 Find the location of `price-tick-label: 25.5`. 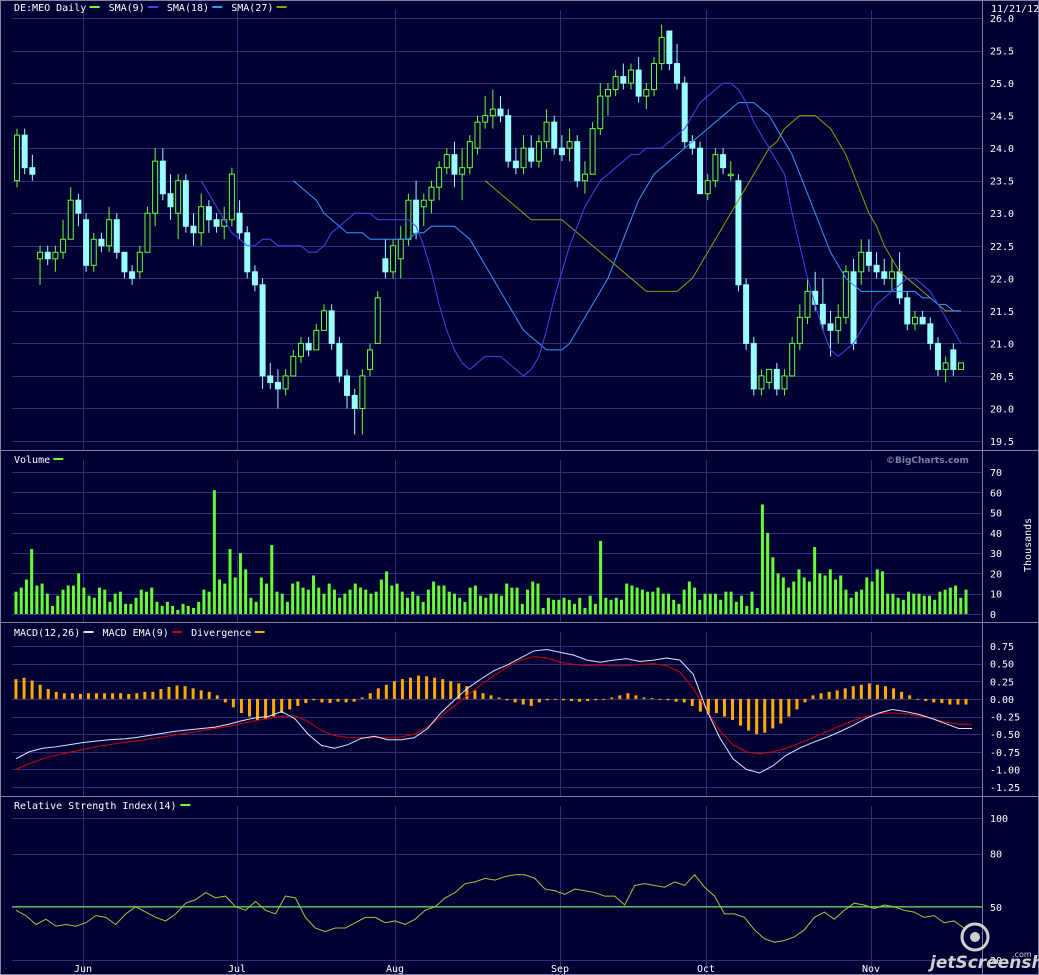

price-tick-label: 25.5 is located at coordinates (1002, 52).